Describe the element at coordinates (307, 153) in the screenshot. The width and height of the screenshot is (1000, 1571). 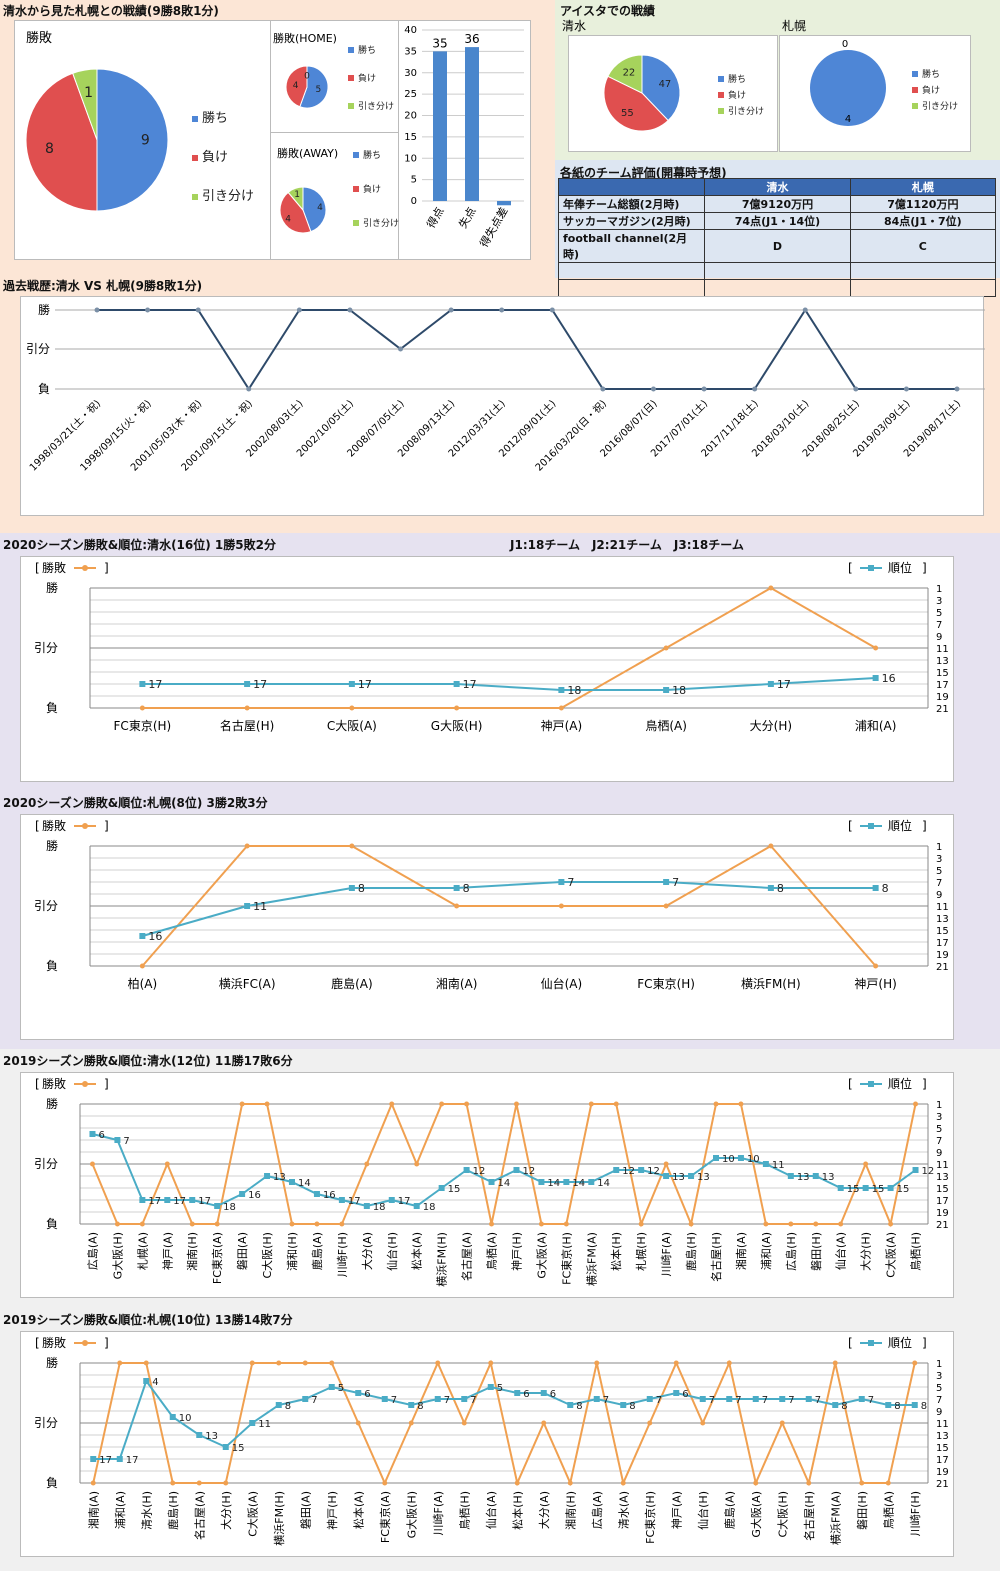
I see `pie-away-title: 勝敗(AWAY)` at that location.